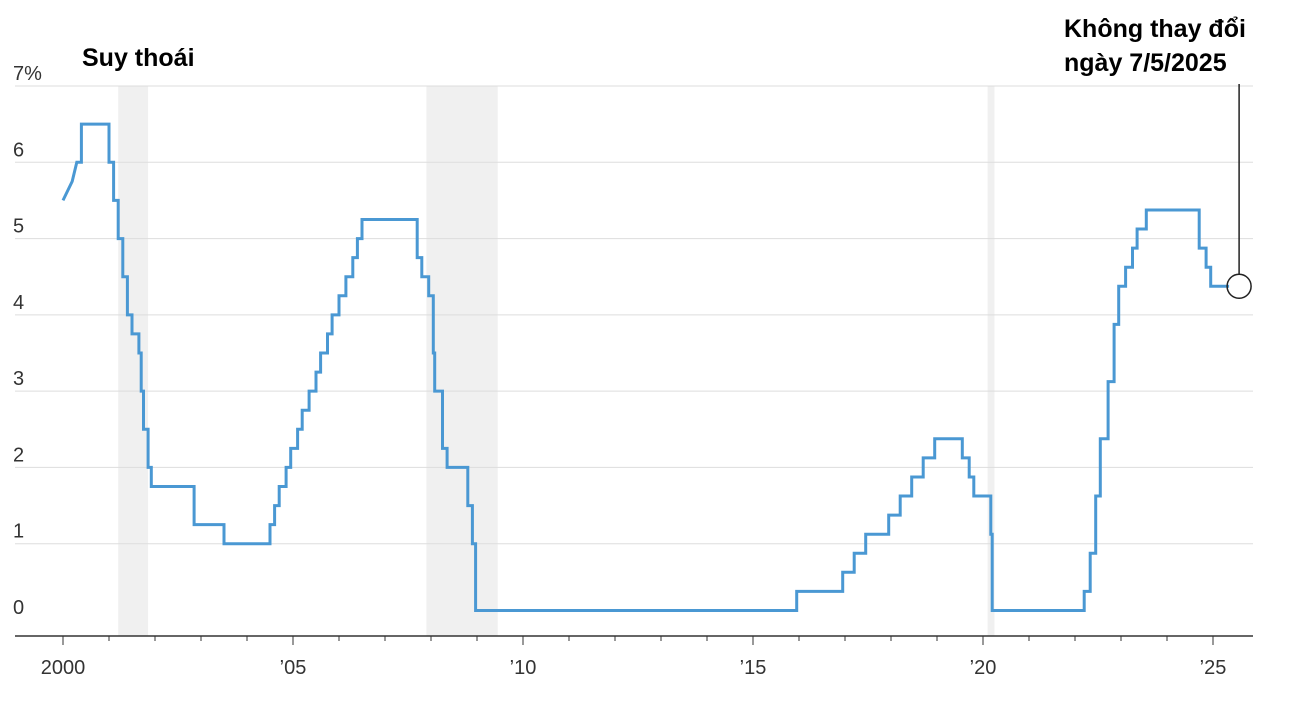  Describe the element at coordinates (27, 341) in the screenshot. I see `y-axis-ticks: 0 1 2 3 4 5 6 7%` at that location.